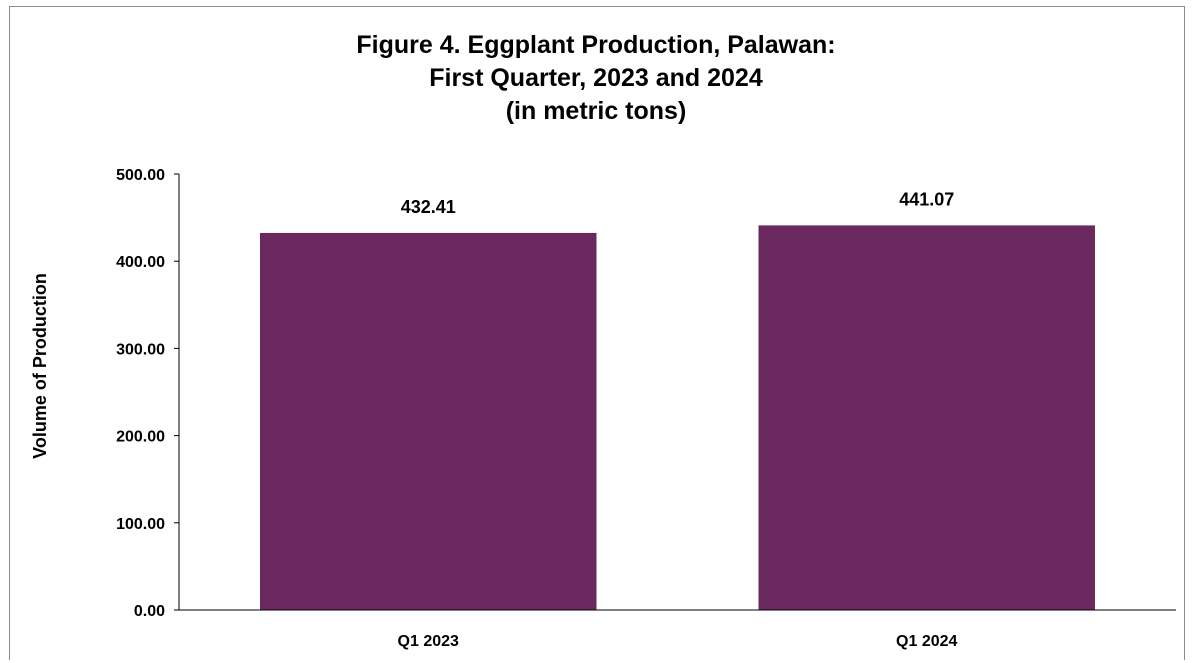  Describe the element at coordinates (140, 437) in the screenshot. I see `y-tick-label: 200.00` at that location.